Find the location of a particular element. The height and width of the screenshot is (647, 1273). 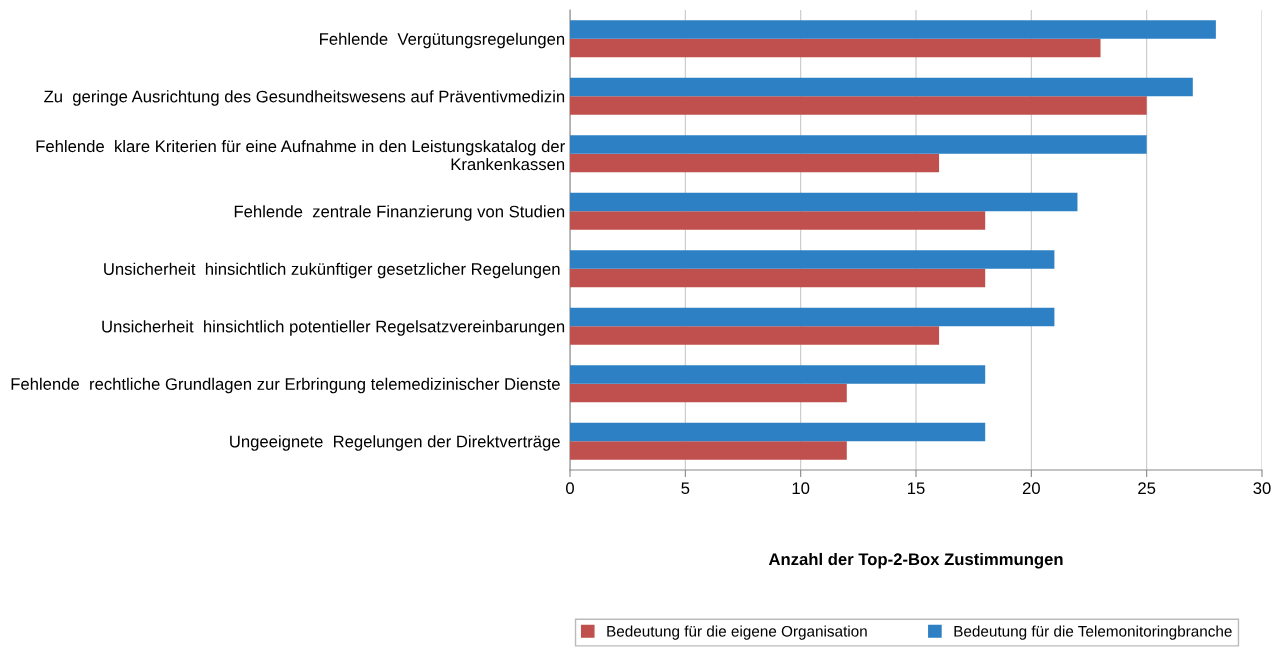

y-tick-label: Unsicherheit hinsichtlich zukünftiger gesetzlicher Regelungen is located at coordinates (332, 270).